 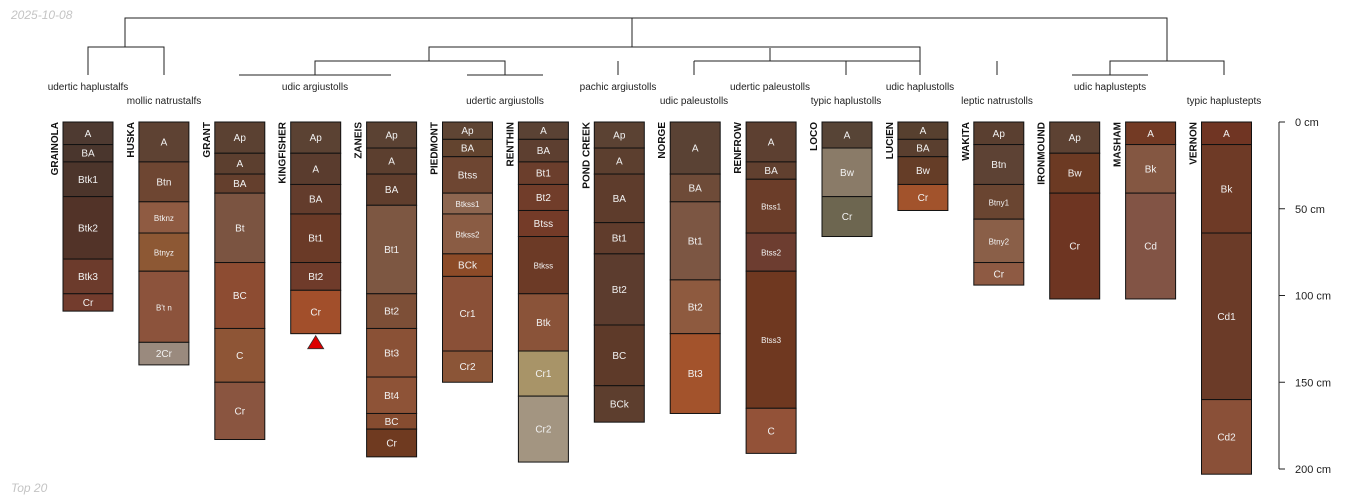 I want to click on taxon-label: udic paleustolls, so click(x=694, y=101).